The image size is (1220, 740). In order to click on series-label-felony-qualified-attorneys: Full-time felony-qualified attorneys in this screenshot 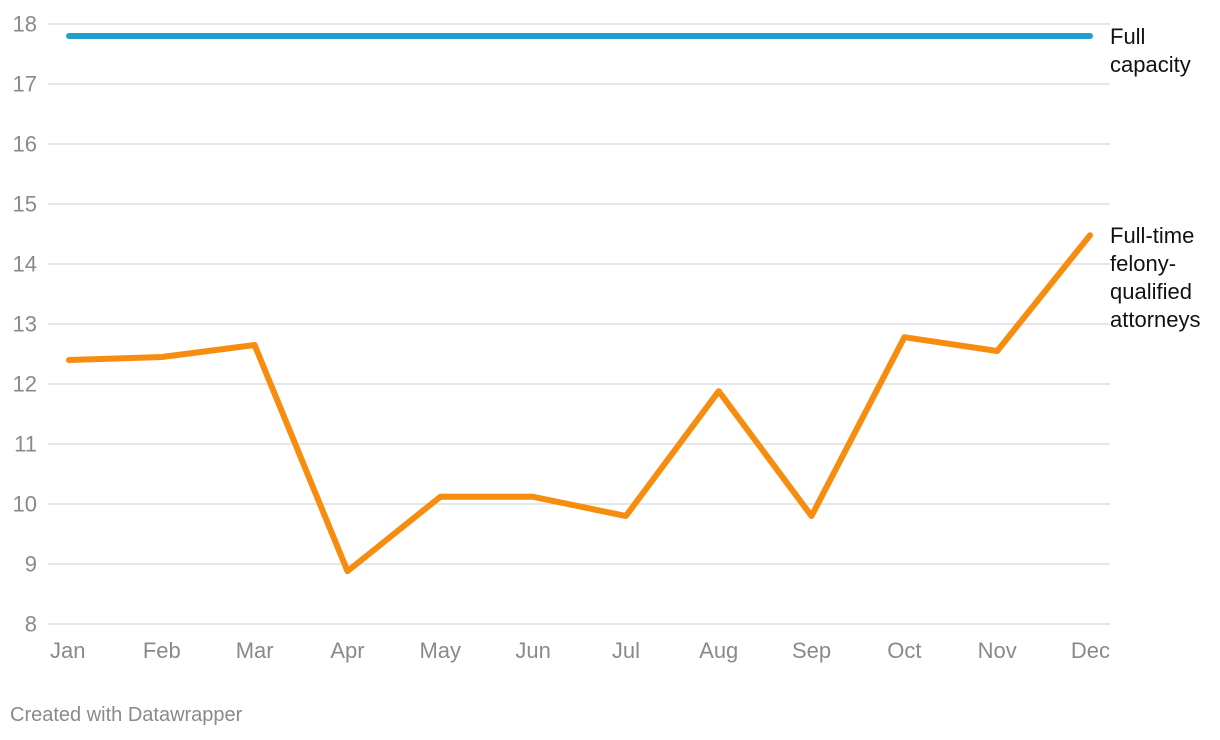, I will do `click(1155, 277)`.